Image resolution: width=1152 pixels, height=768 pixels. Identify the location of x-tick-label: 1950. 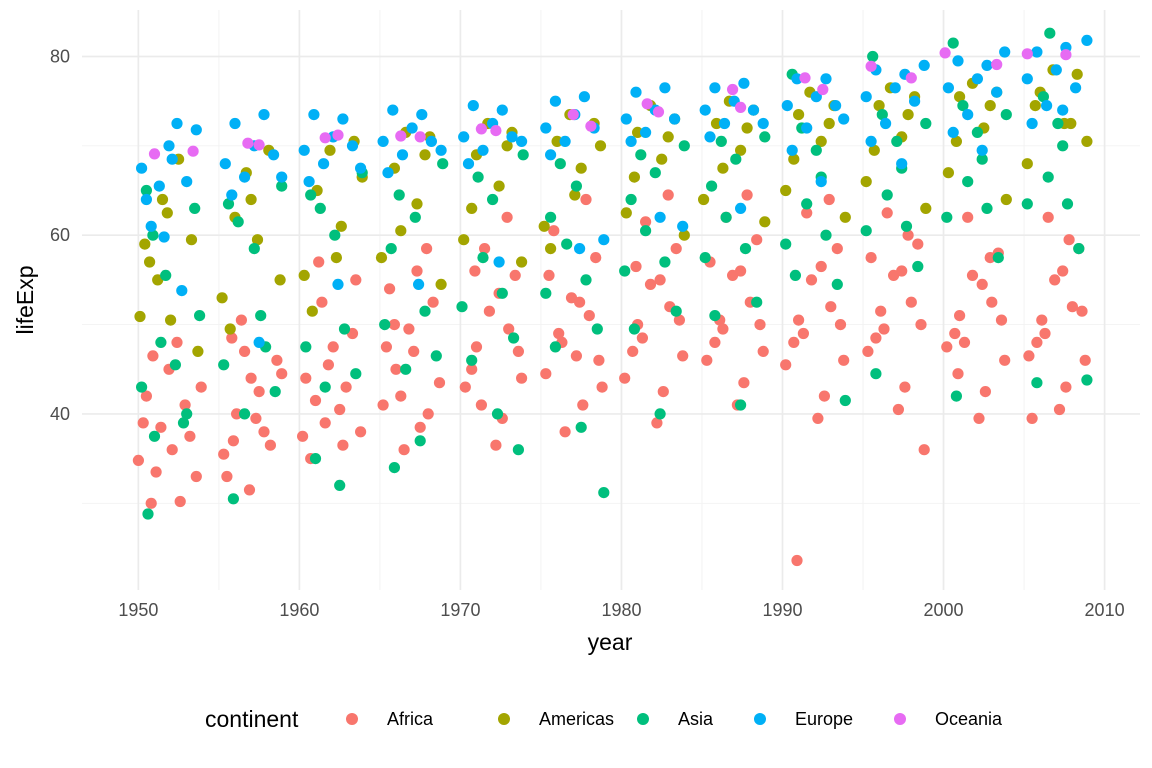
(138, 610).